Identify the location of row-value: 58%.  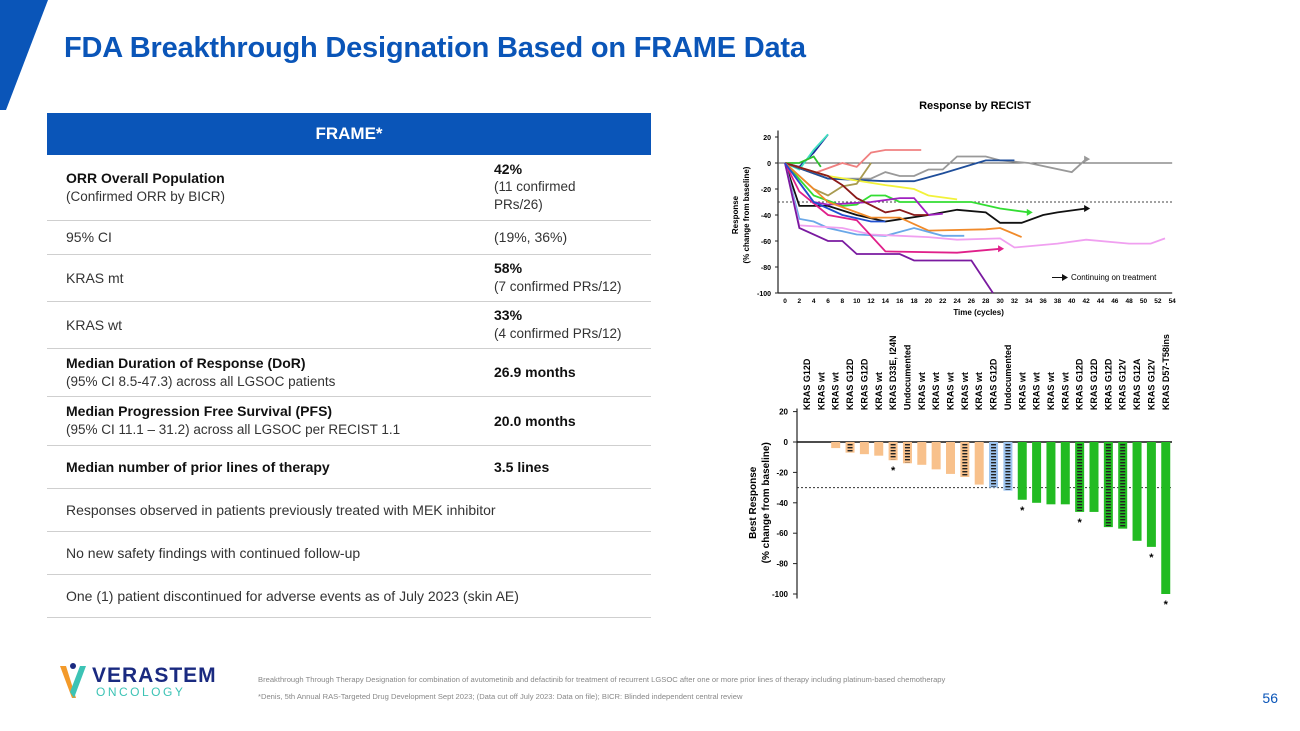
(508, 268).